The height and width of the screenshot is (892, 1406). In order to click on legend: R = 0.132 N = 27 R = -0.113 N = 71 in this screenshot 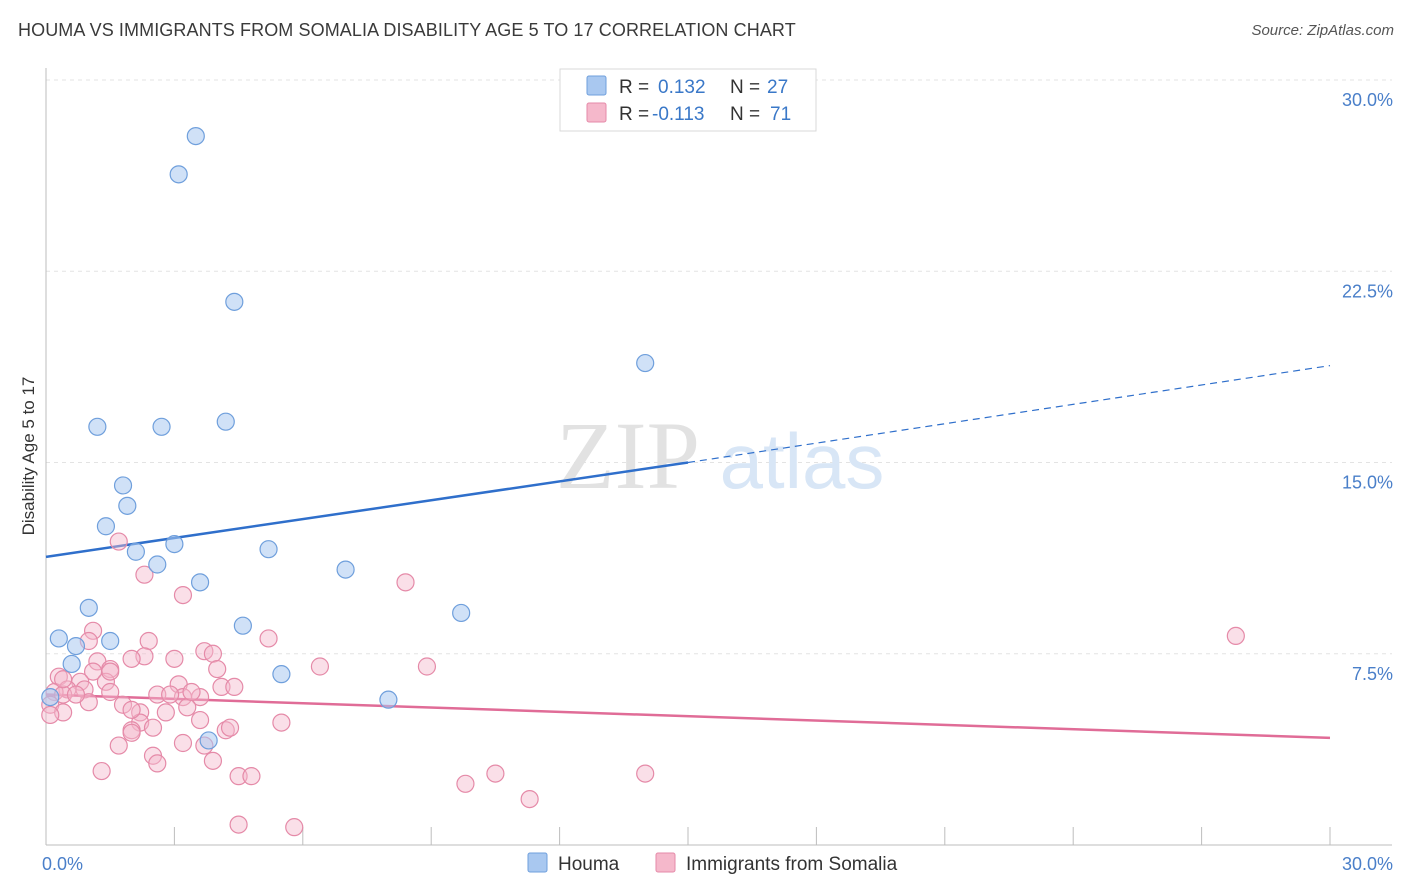, I will do `click(688, 100)`.